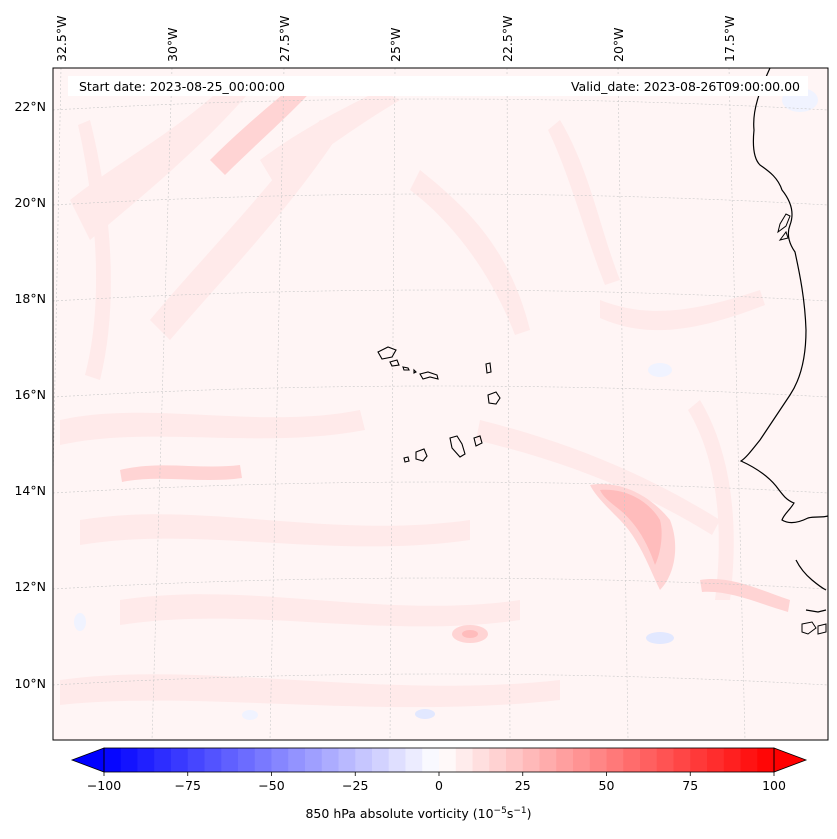 This screenshot has height=839, width=837. What do you see at coordinates (478, 441) in the screenshot?
I see `island-maio` at bounding box center [478, 441].